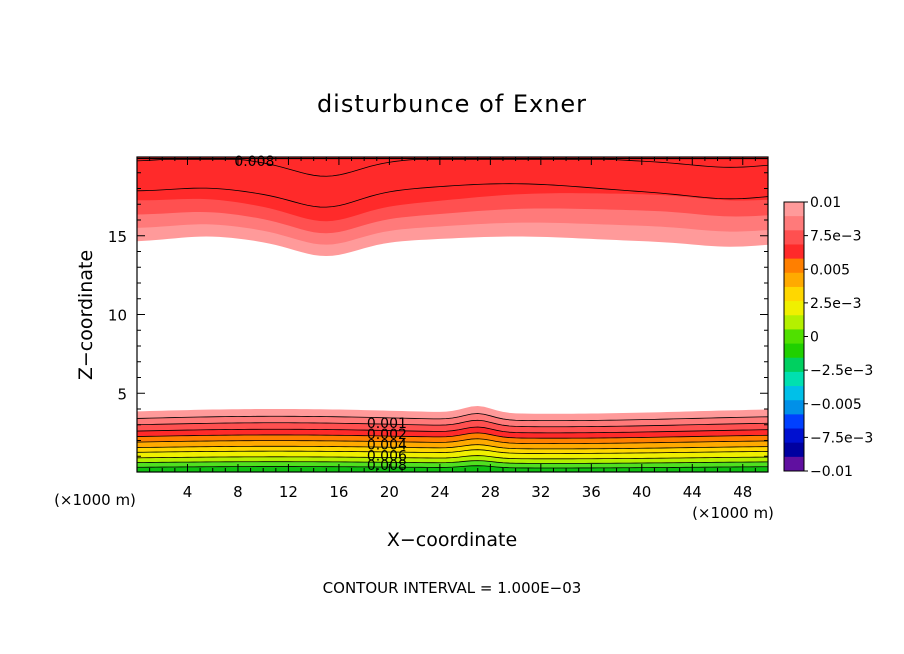 The image size is (904, 654). I want to click on x-tick-label: 20, so click(389, 492).